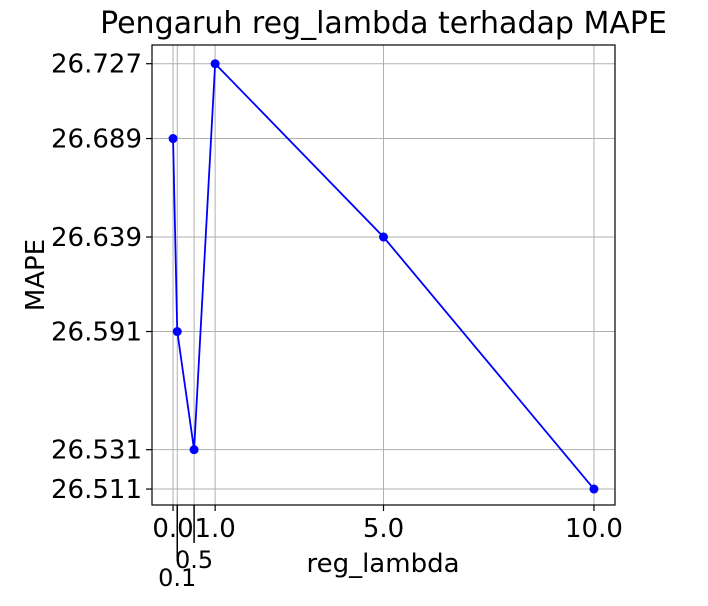 The height and width of the screenshot is (606, 708). What do you see at coordinates (383, 23) in the screenshot?
I see `chart-title: Pengaruh reg_lambda terhadap MAPE` at bounding box center [383, 23].